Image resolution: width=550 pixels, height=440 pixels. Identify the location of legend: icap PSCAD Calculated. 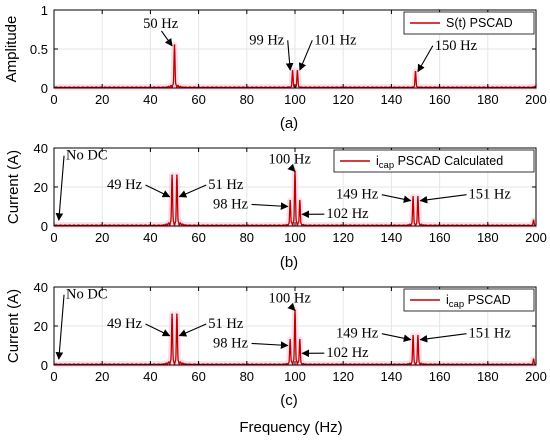
(434, 161).